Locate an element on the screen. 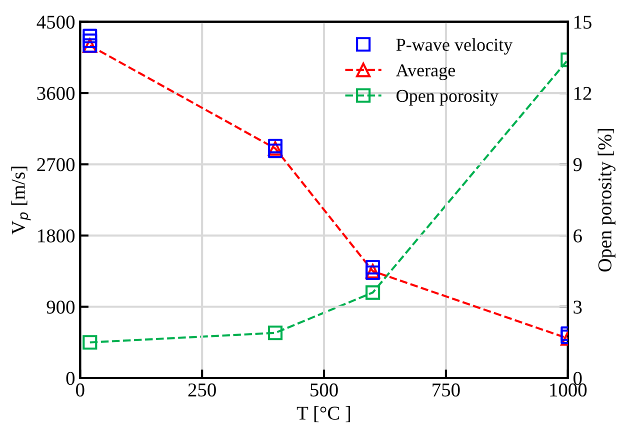 The height and width of the screenshot is (436, 631). y2-tick-label: 3 is located at coordinates (578, 307).